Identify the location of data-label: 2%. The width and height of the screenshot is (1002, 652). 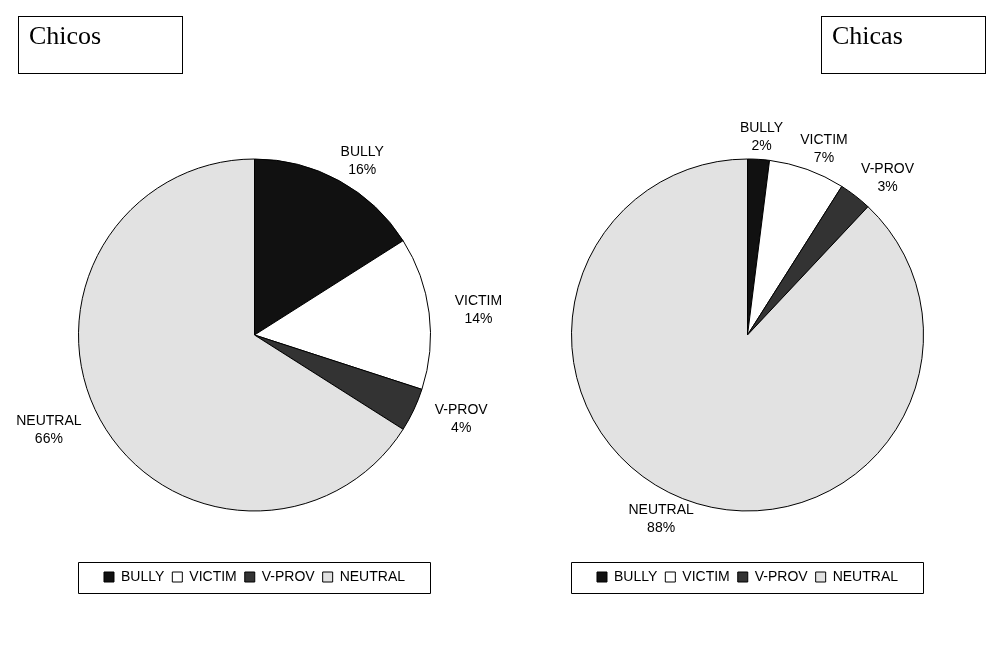
(761, 145).